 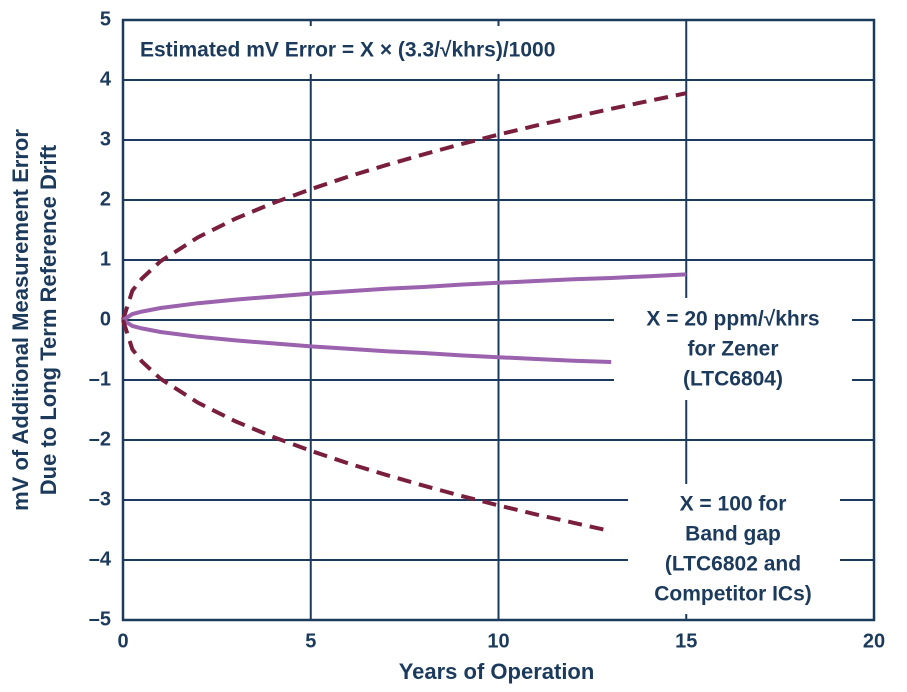 I want to click on annotation: X = 20 ppm/√khrs, so click(x=732, y=319).